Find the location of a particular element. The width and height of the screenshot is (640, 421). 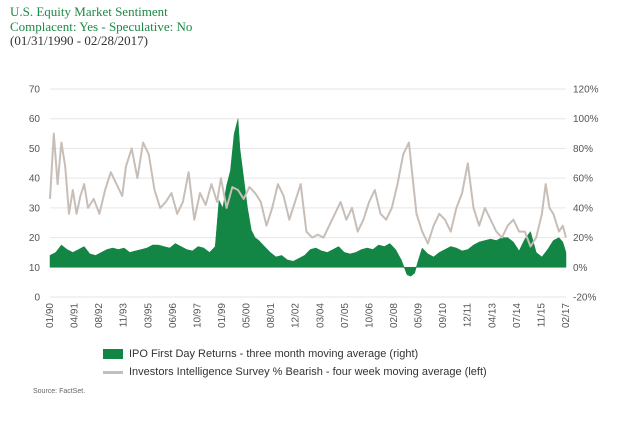

source-note: Source: FactSet. is located at coordinates (59, 391).